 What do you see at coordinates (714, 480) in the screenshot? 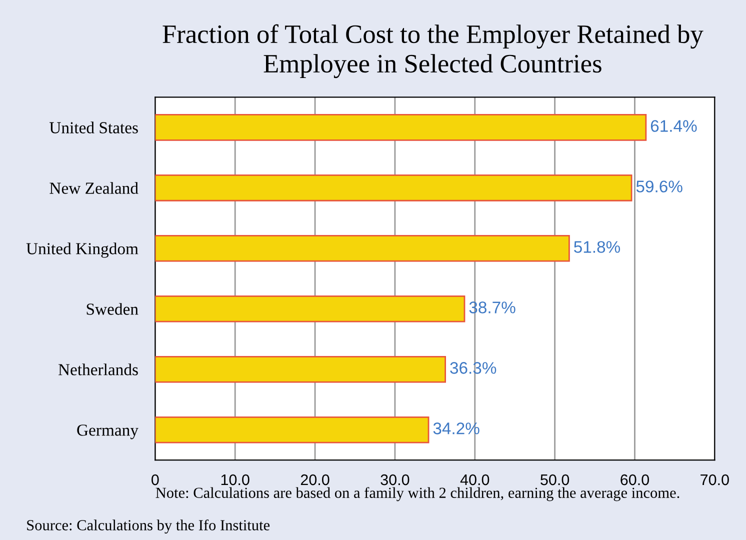
I see `x-tick-label: 70.0` at bounding box center [714, 480].